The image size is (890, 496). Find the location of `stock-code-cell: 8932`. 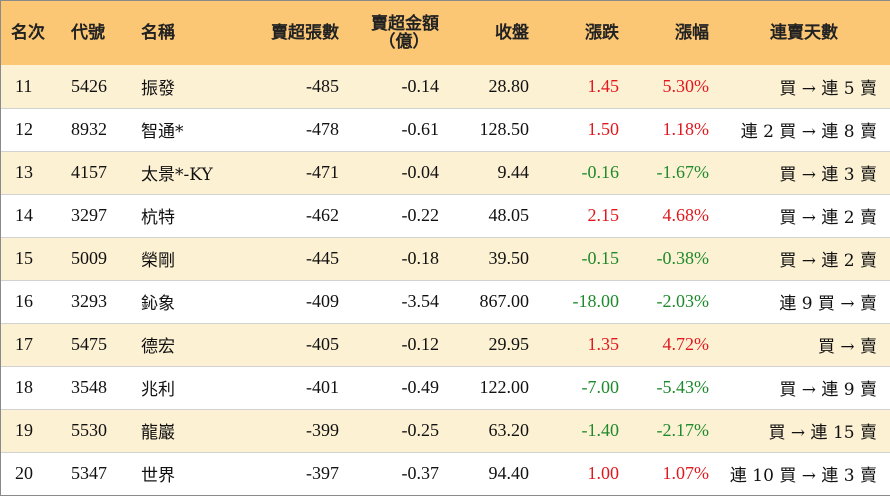

stock-code-cell: 8932 is located at coordinates (89, 129).